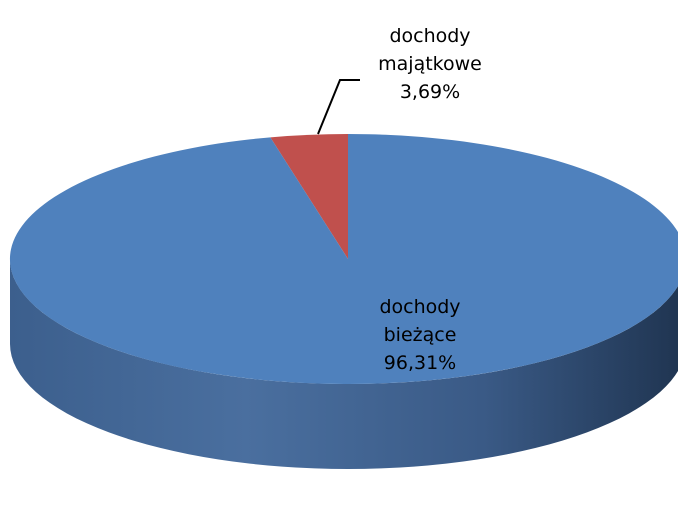 This screenshot has width=678, height=523. Describe the element at coordinates (338, 107) in the screenshot. I see `leader-line` at that location.